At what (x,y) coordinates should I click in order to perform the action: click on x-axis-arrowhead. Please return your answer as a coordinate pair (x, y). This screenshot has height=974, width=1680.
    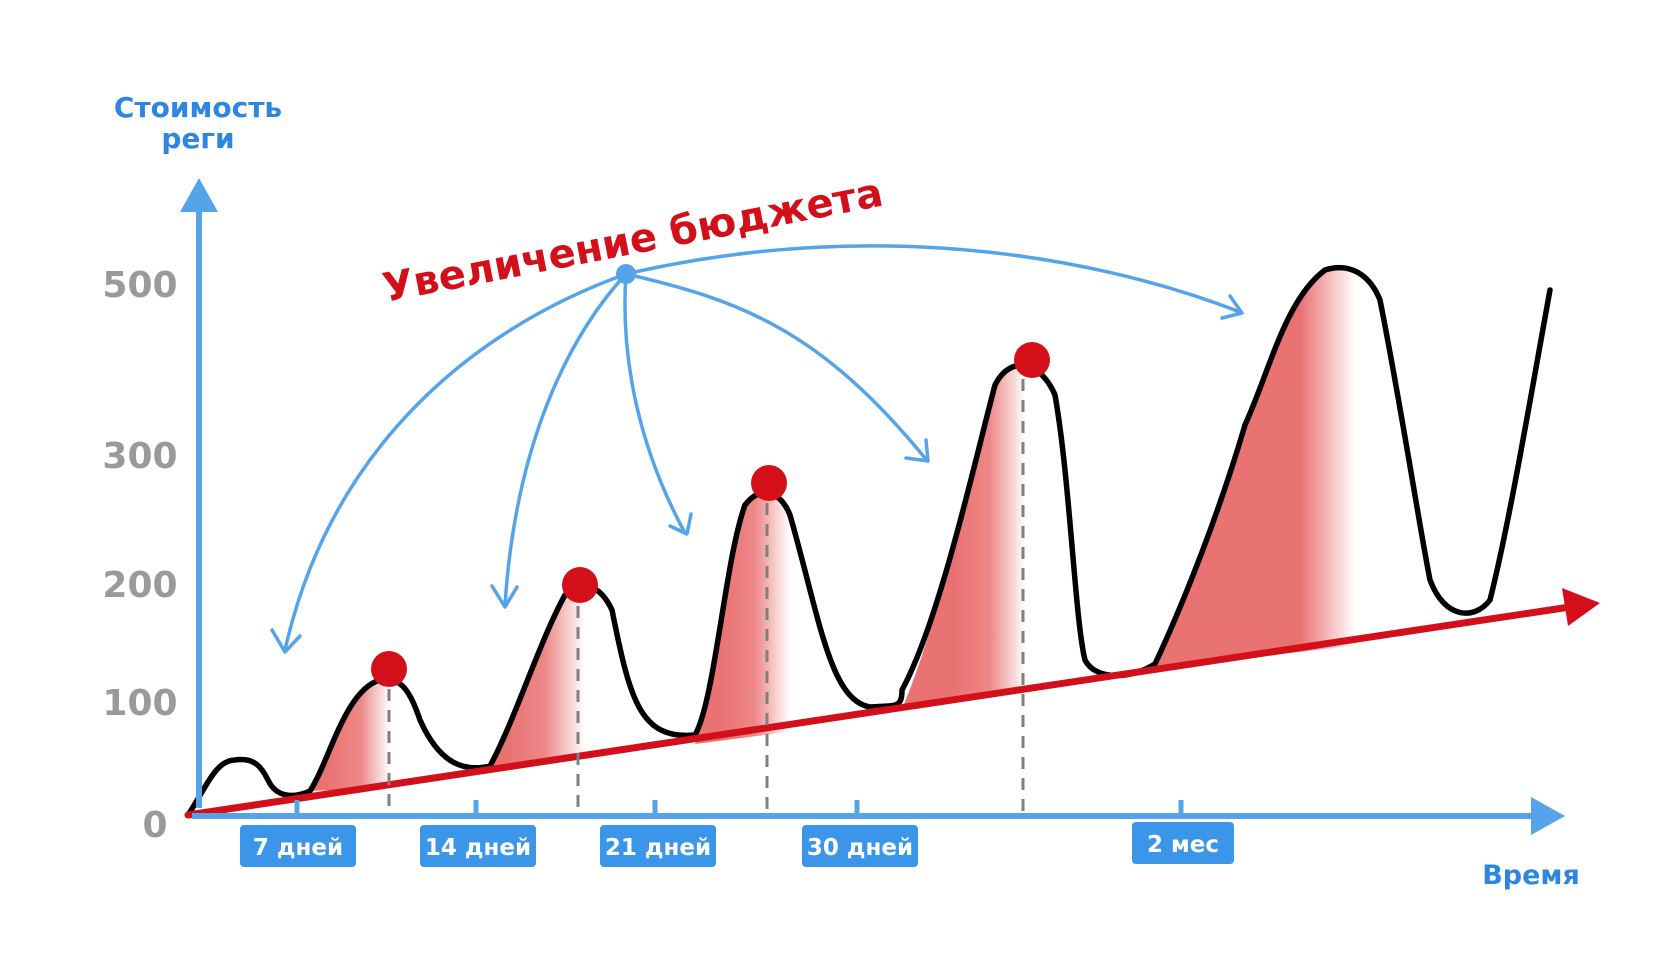
    Looking at the image, I should click on (1548, 816).